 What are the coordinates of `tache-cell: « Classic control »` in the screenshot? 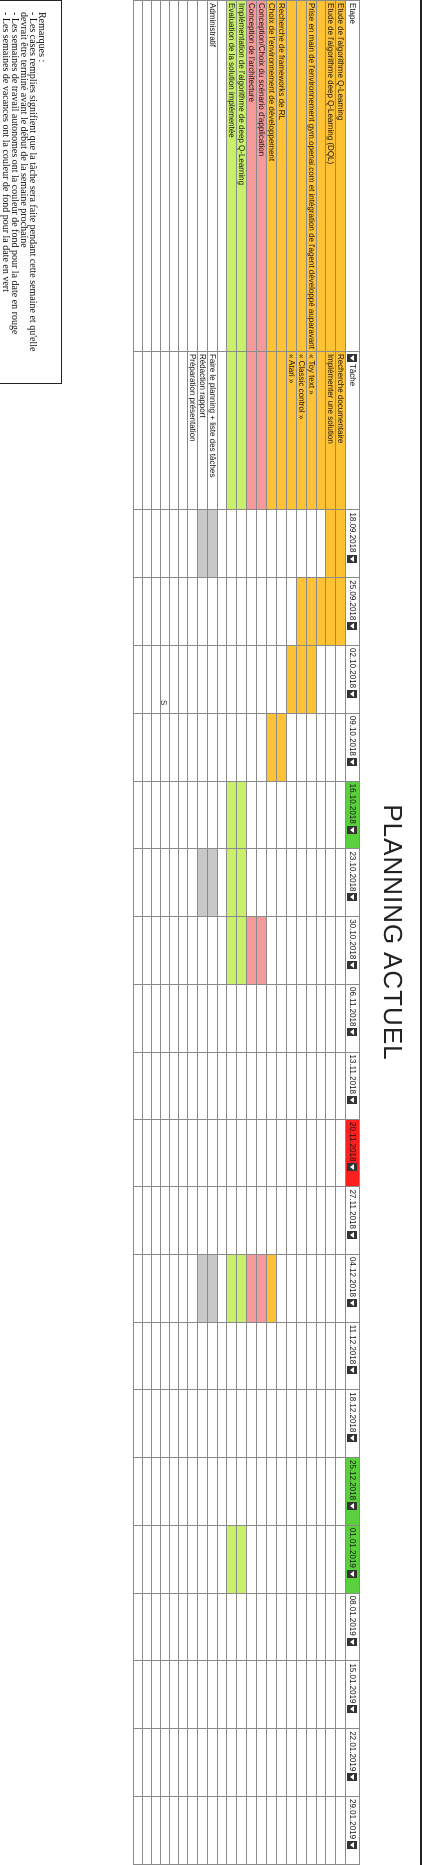 It's located at (301, 430).